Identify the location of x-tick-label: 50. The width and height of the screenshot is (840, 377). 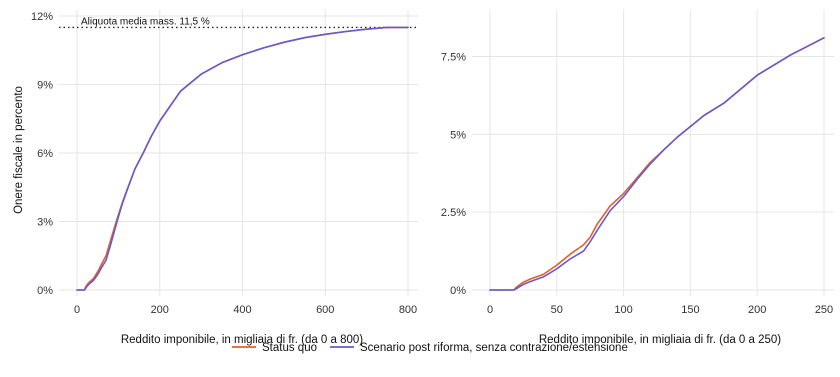
(557, 310).